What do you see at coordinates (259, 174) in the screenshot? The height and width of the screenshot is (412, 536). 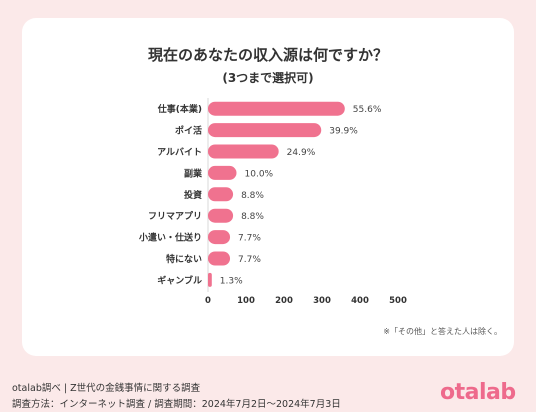 I see `data-label: 10.0%` at bounding box center [259, 174].